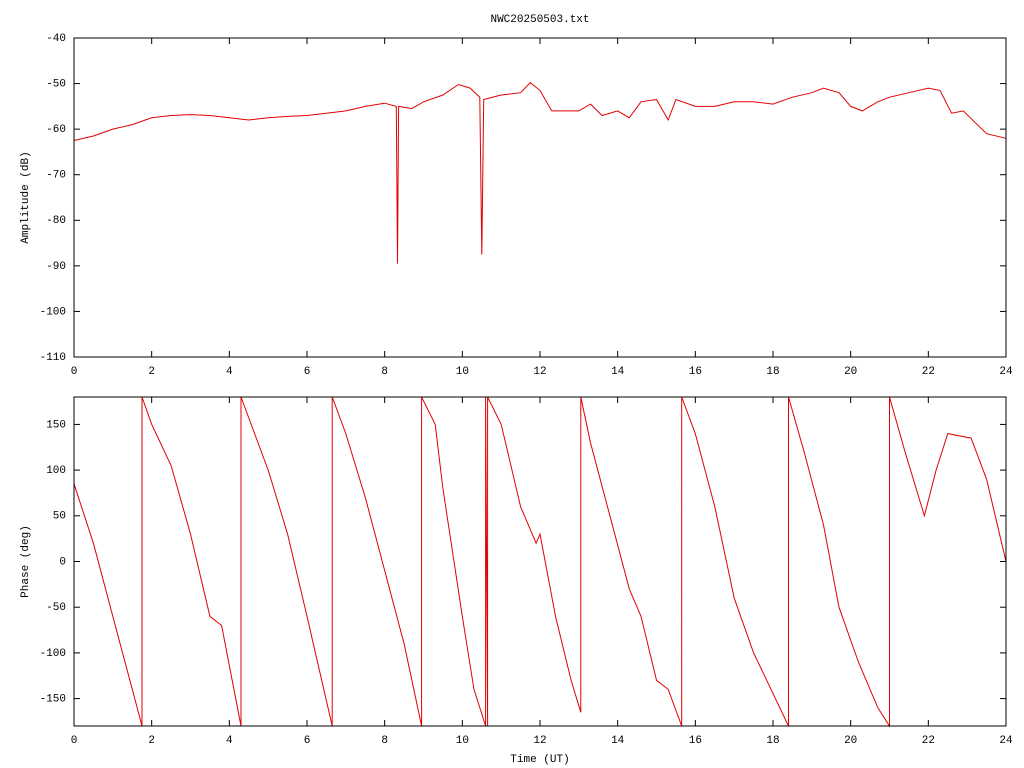 This screenshot has width=1024, height=768. Describe the element at coordinates (26, 197) in the screenshot. I see `y-axis-label: Amplitude (dB)` at that location.